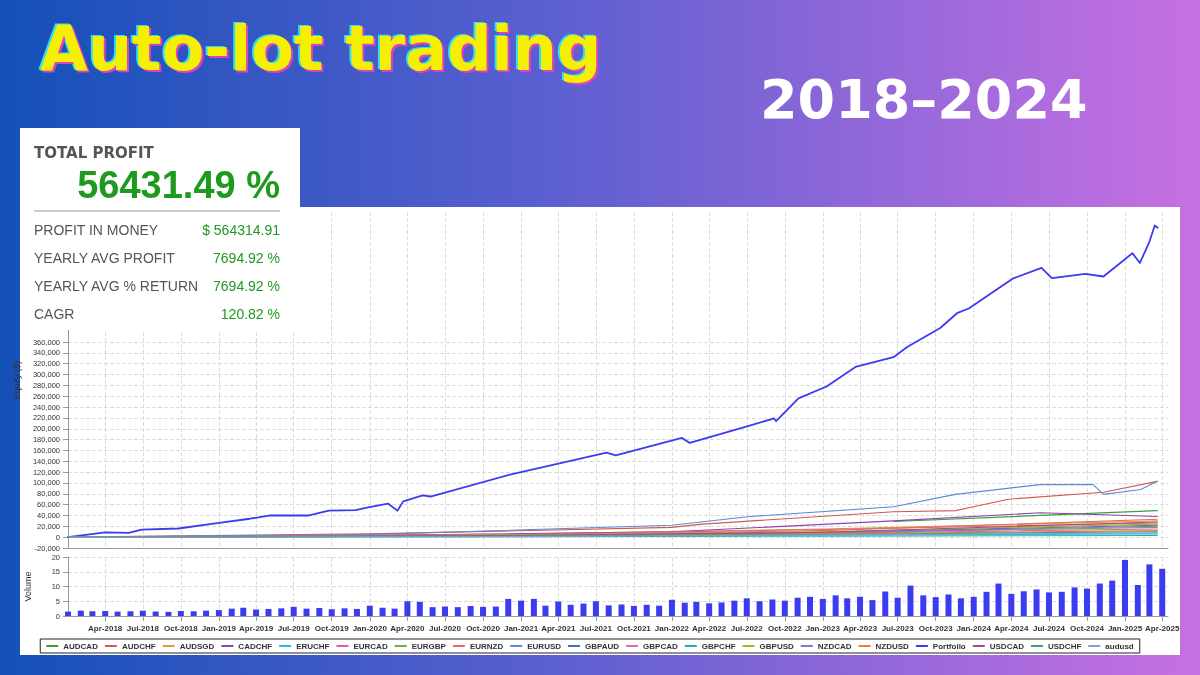  I want to click on legend-label: CADCHF, so click(255, 646).